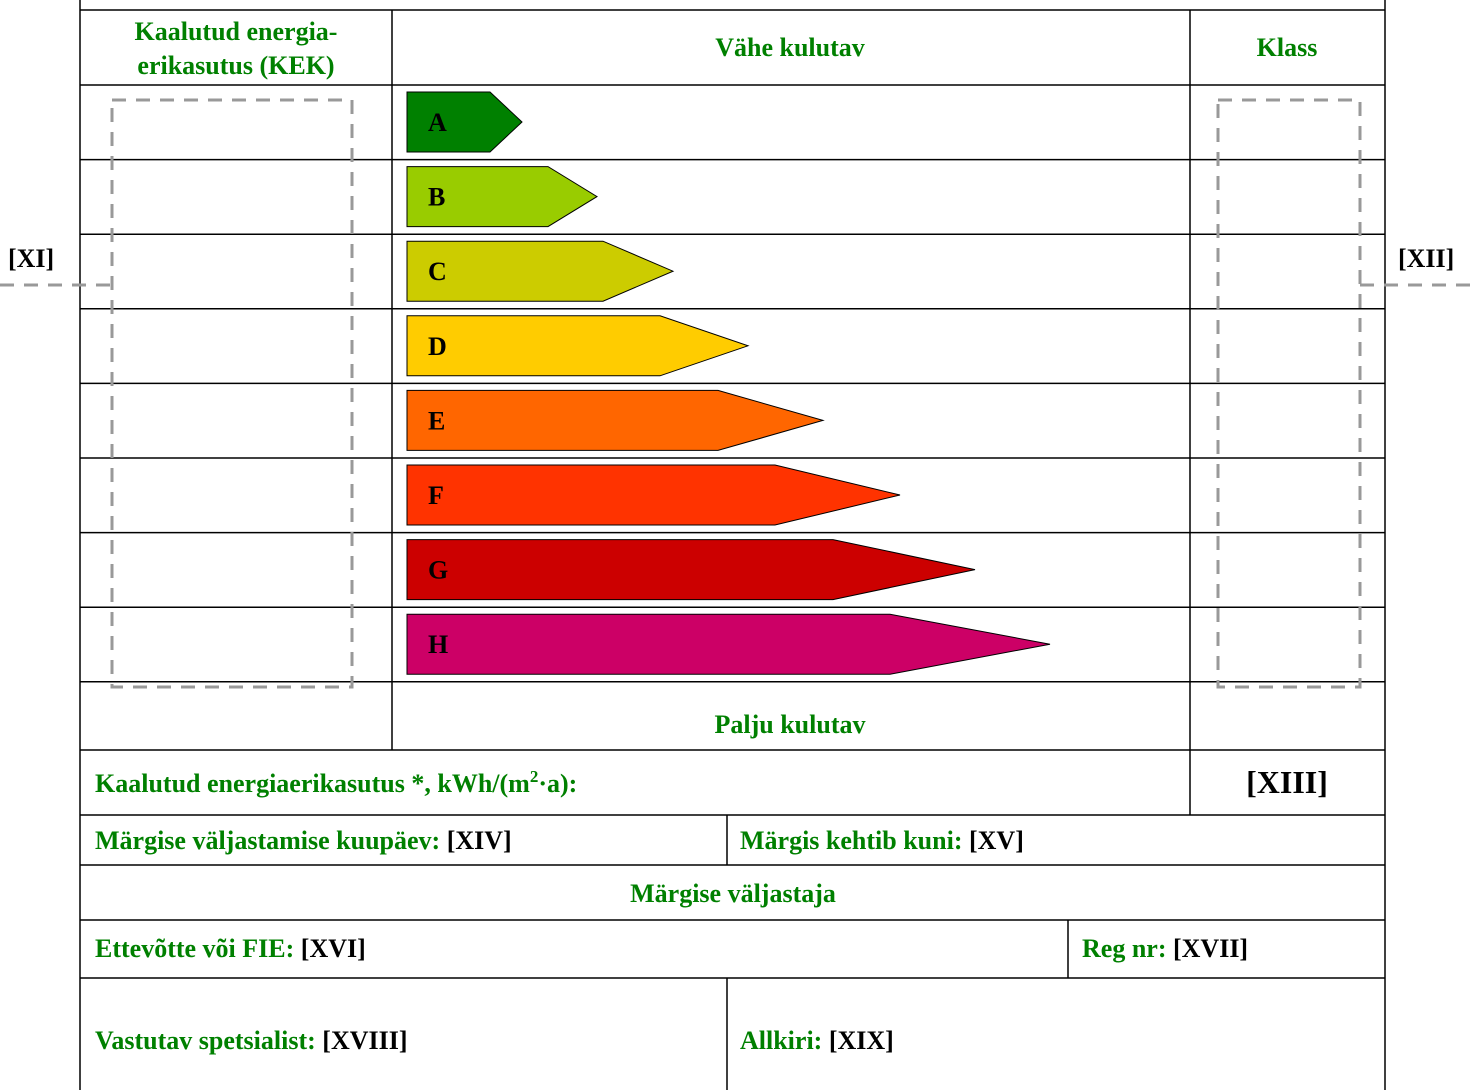 The image size is (1480, 1090). I want to click on t: ·a):, so click(557, 783).